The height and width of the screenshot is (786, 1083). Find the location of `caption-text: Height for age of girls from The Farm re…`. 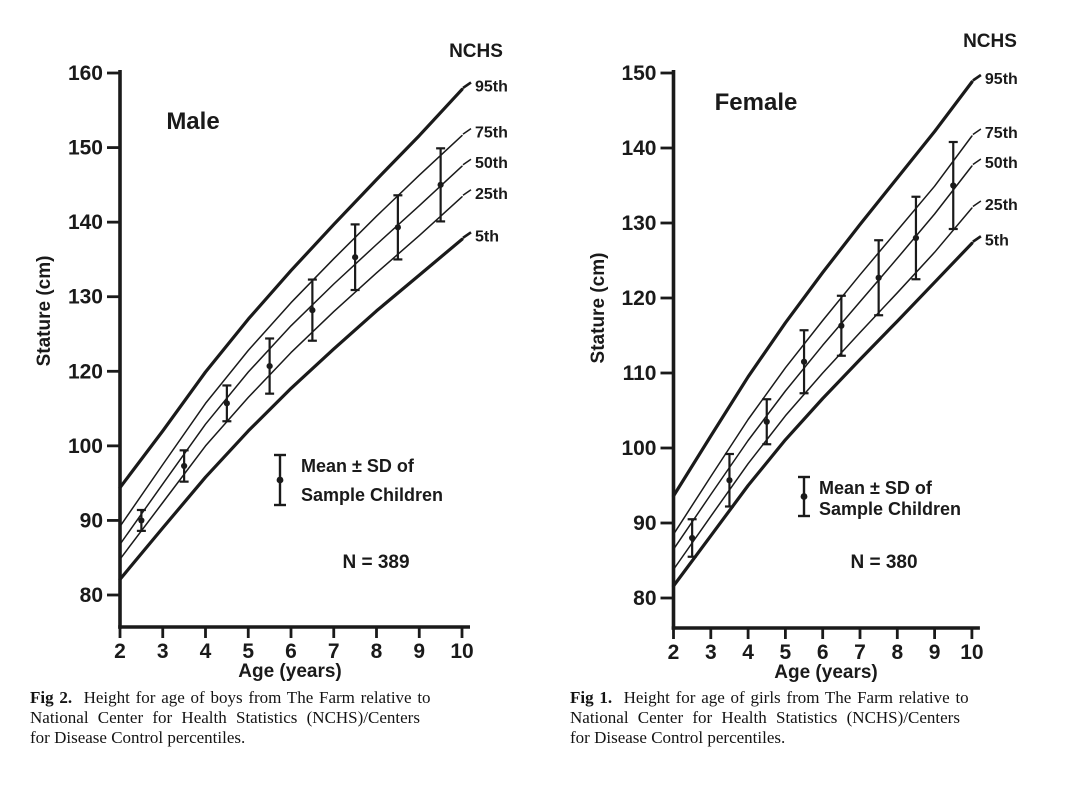

caption-text: Height for age of girls from The Farm re… is located at coordinates (796, 697).